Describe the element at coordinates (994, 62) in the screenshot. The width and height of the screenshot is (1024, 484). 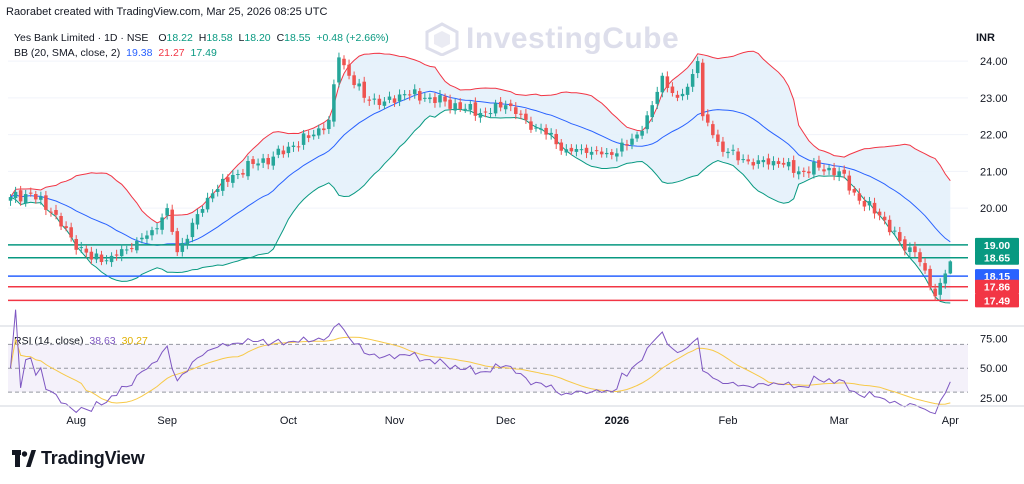
I see `price-tick-label: 24.00` at that location.